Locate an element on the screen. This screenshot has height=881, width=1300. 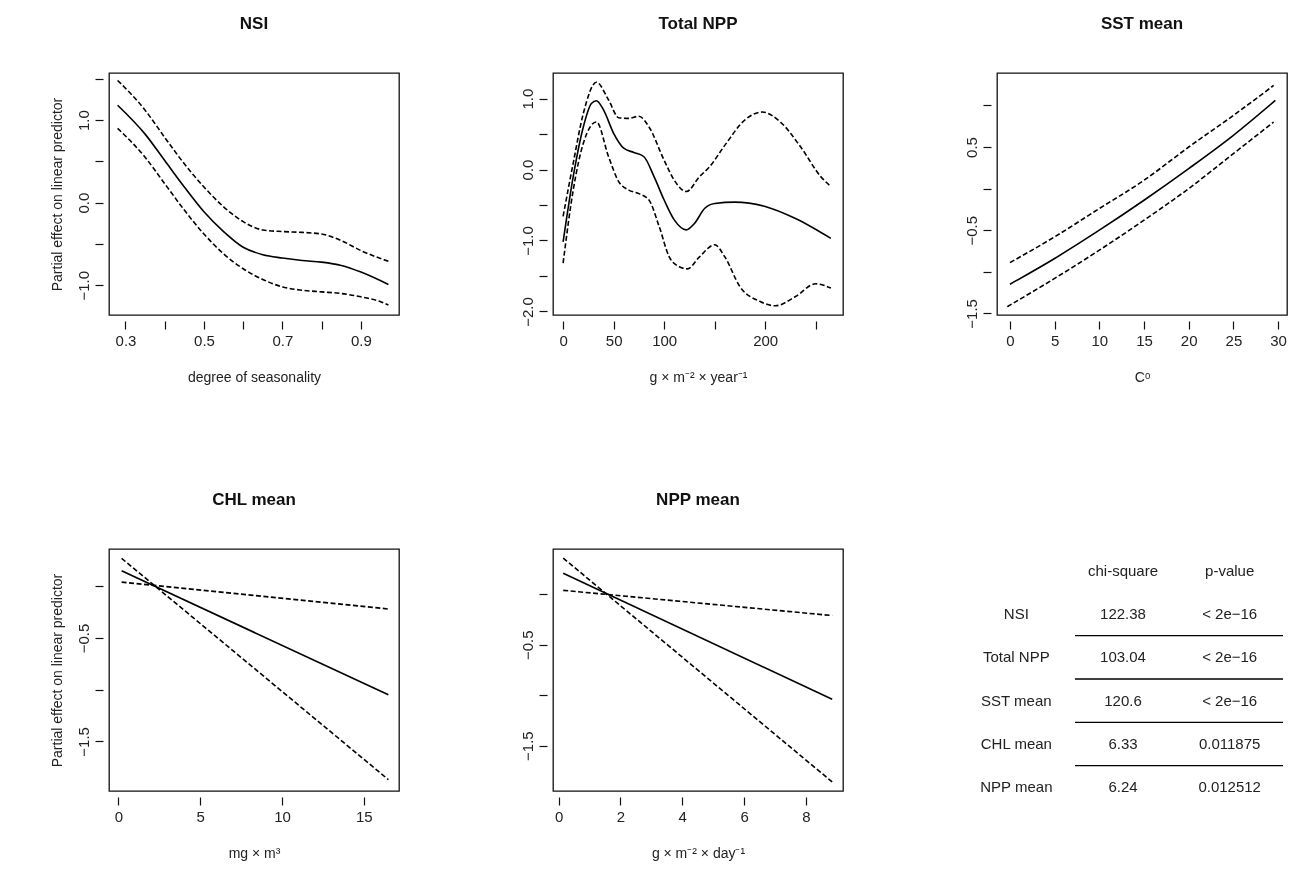
x-tick-label: 30 is located at coordinates (1278, 340).